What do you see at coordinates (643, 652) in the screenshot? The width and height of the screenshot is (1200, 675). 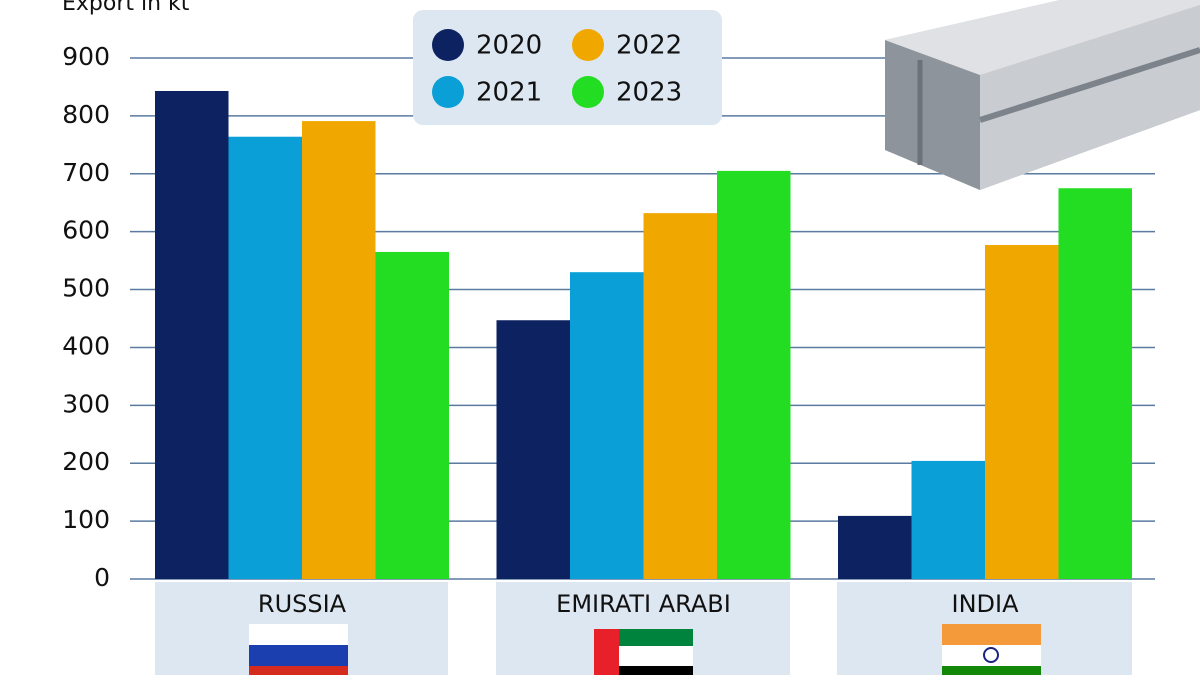 I see `flag-uae` at bounding box center [643, 652].